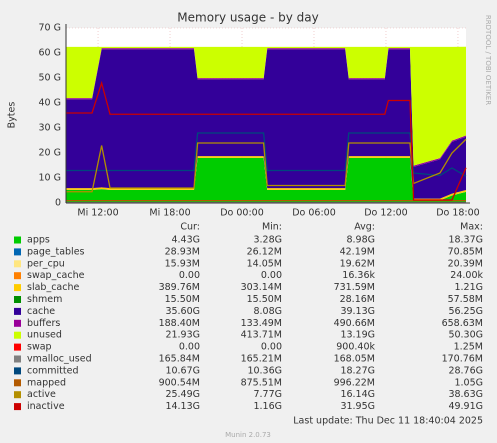 The height and width of the screenshot is (443, 497). I want to click on version: Munin 2.0.73, so click(248, 435).